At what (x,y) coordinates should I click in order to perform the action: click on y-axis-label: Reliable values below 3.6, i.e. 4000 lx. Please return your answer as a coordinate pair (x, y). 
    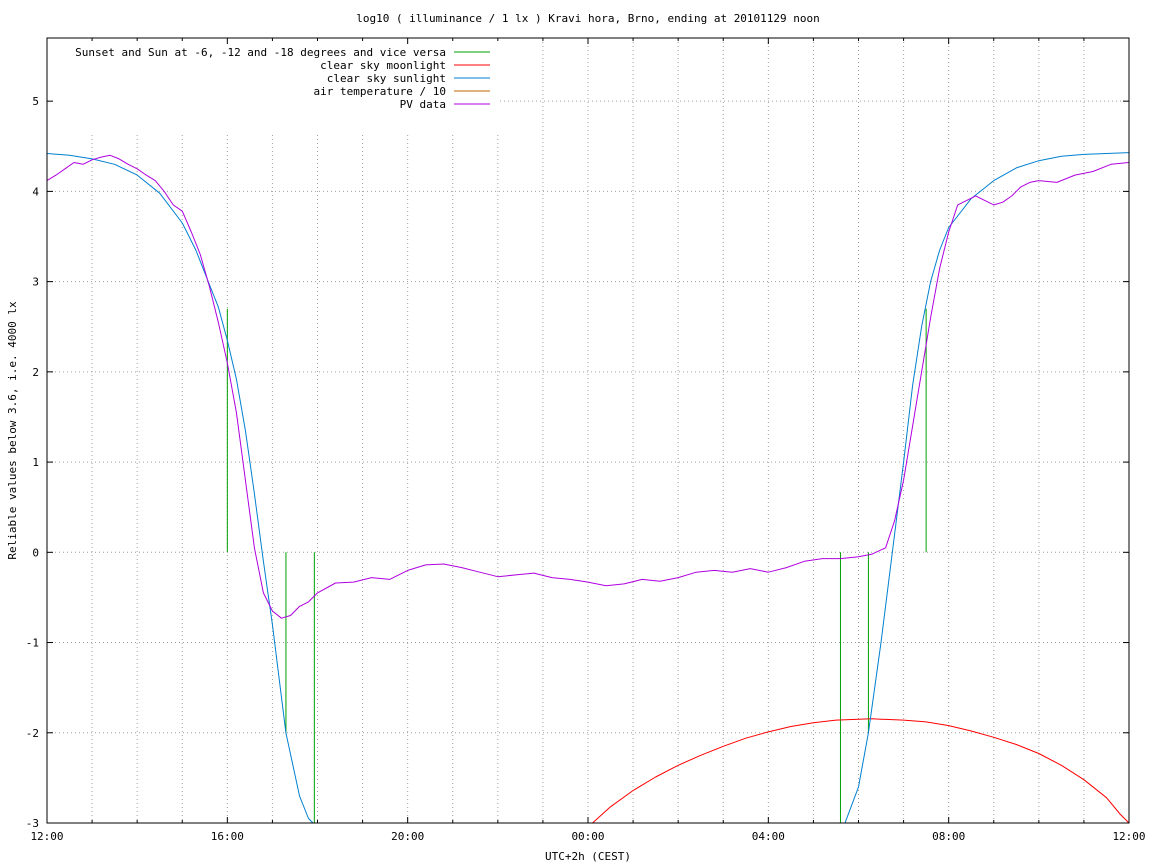
    Looking at the image, I should click on (12, 430).